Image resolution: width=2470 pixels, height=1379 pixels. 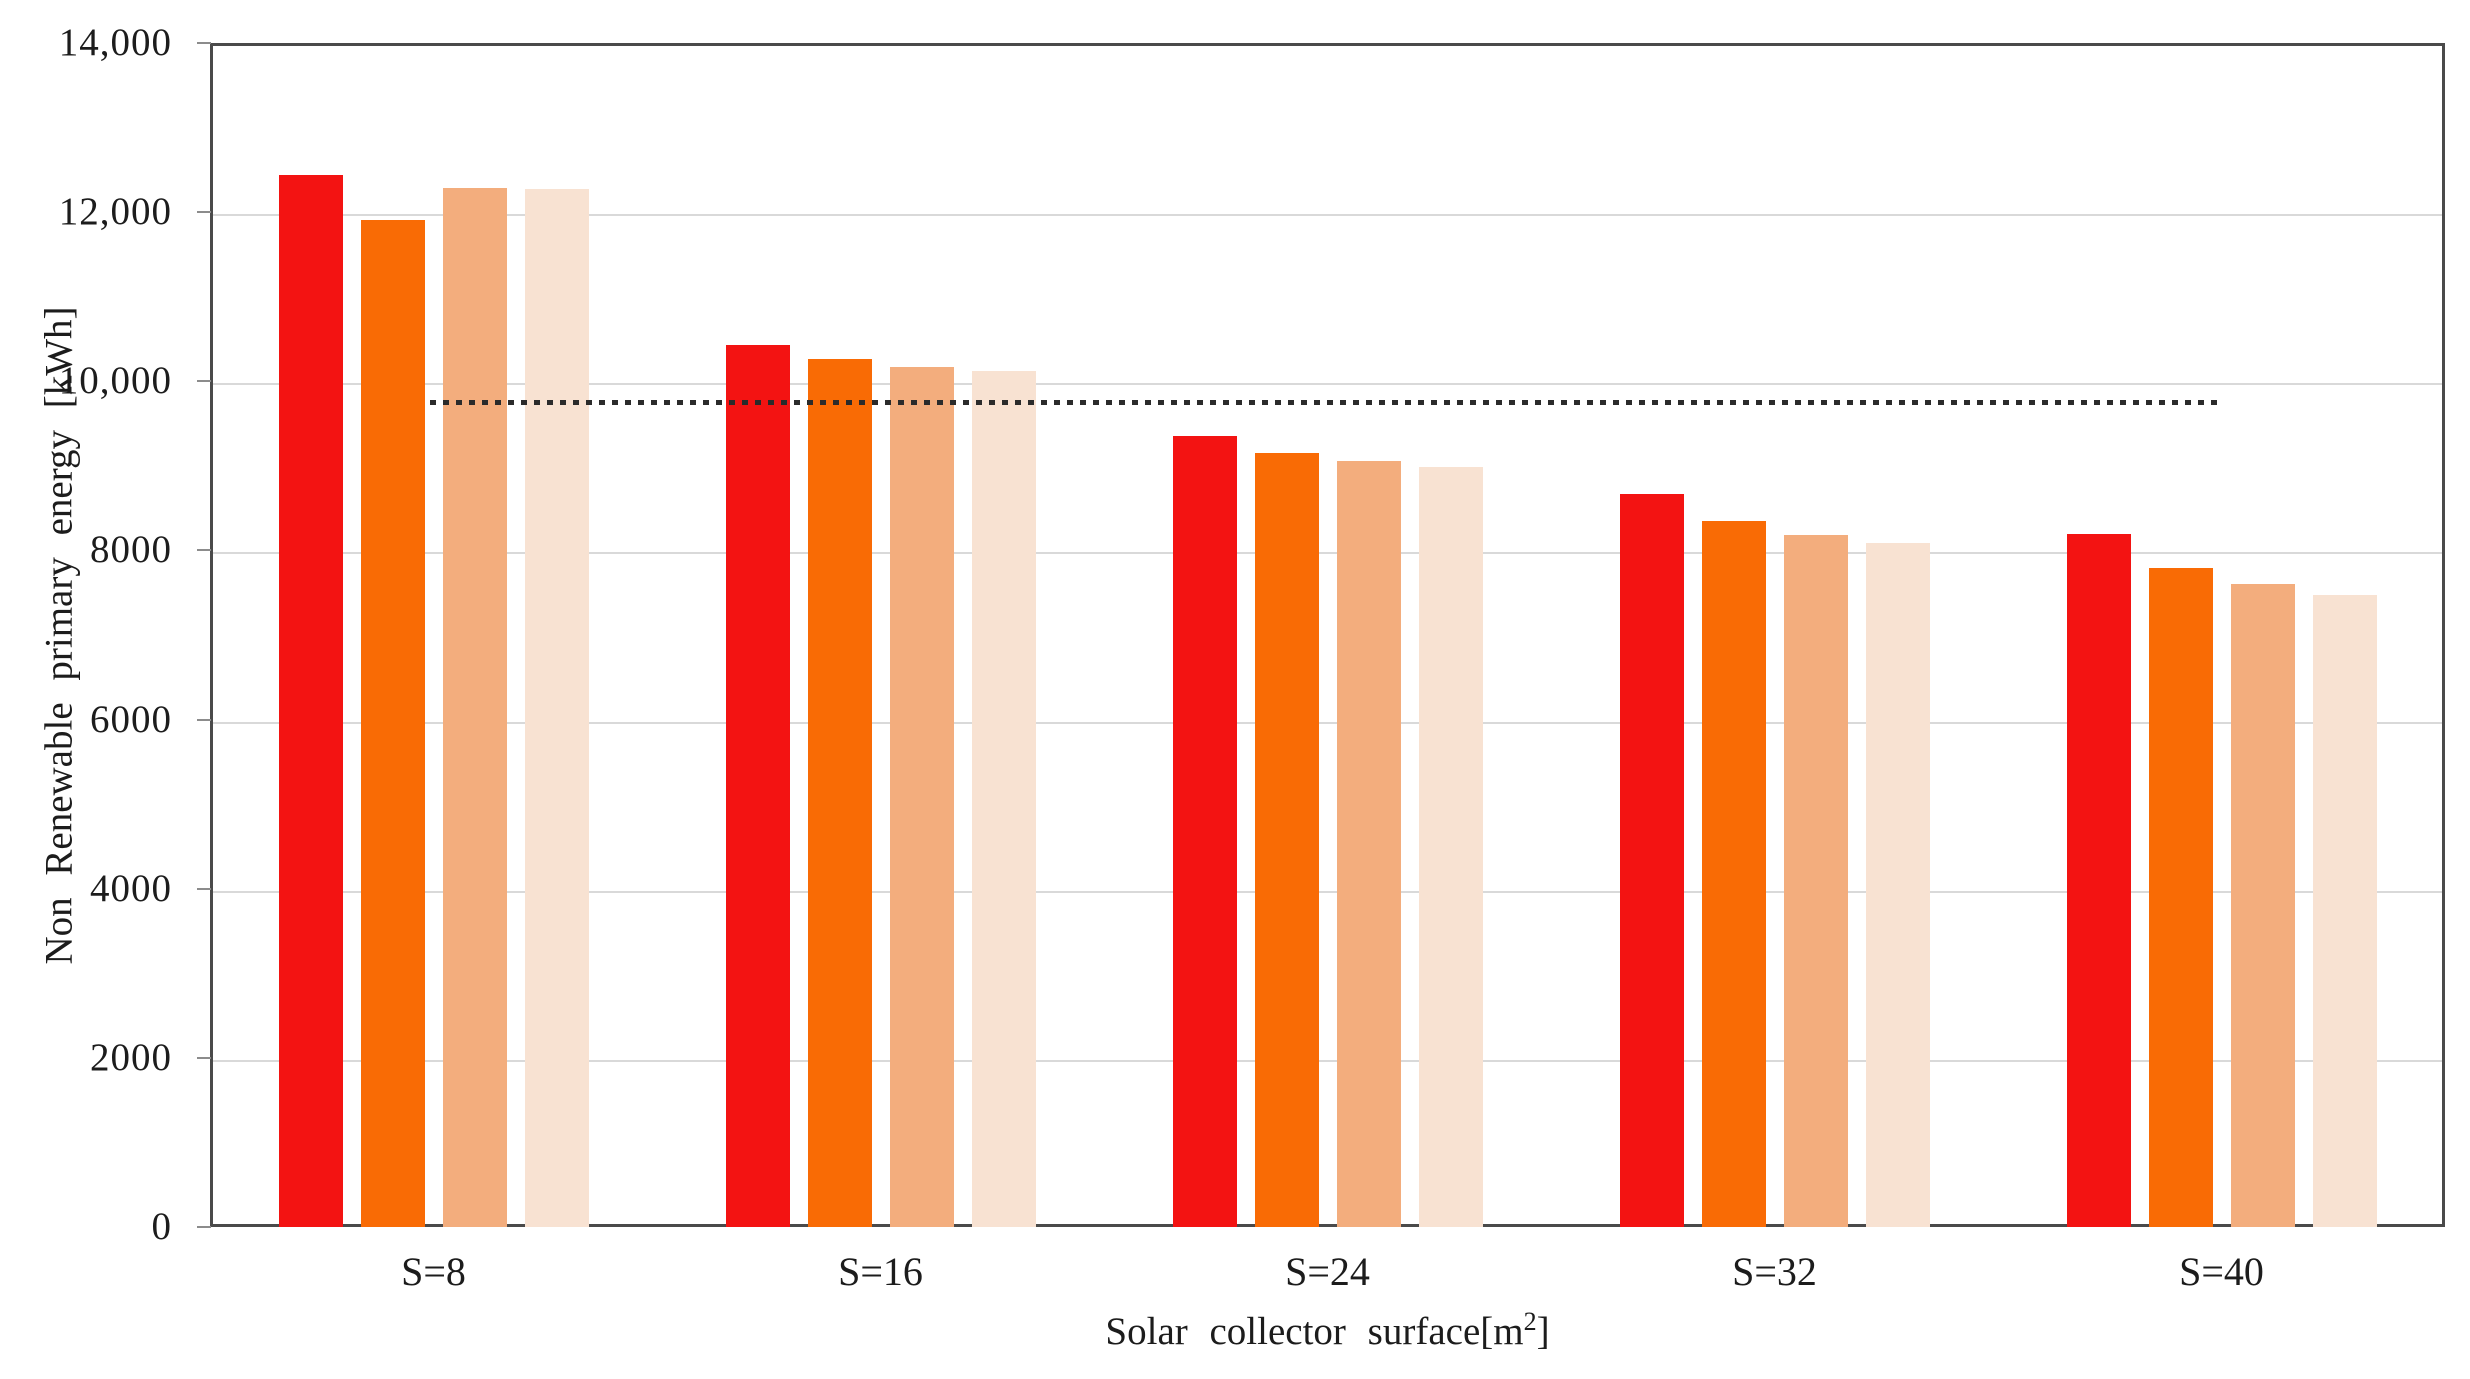 I want to click on bar-S=40-pale-peach, so click(x=2344, y=911).